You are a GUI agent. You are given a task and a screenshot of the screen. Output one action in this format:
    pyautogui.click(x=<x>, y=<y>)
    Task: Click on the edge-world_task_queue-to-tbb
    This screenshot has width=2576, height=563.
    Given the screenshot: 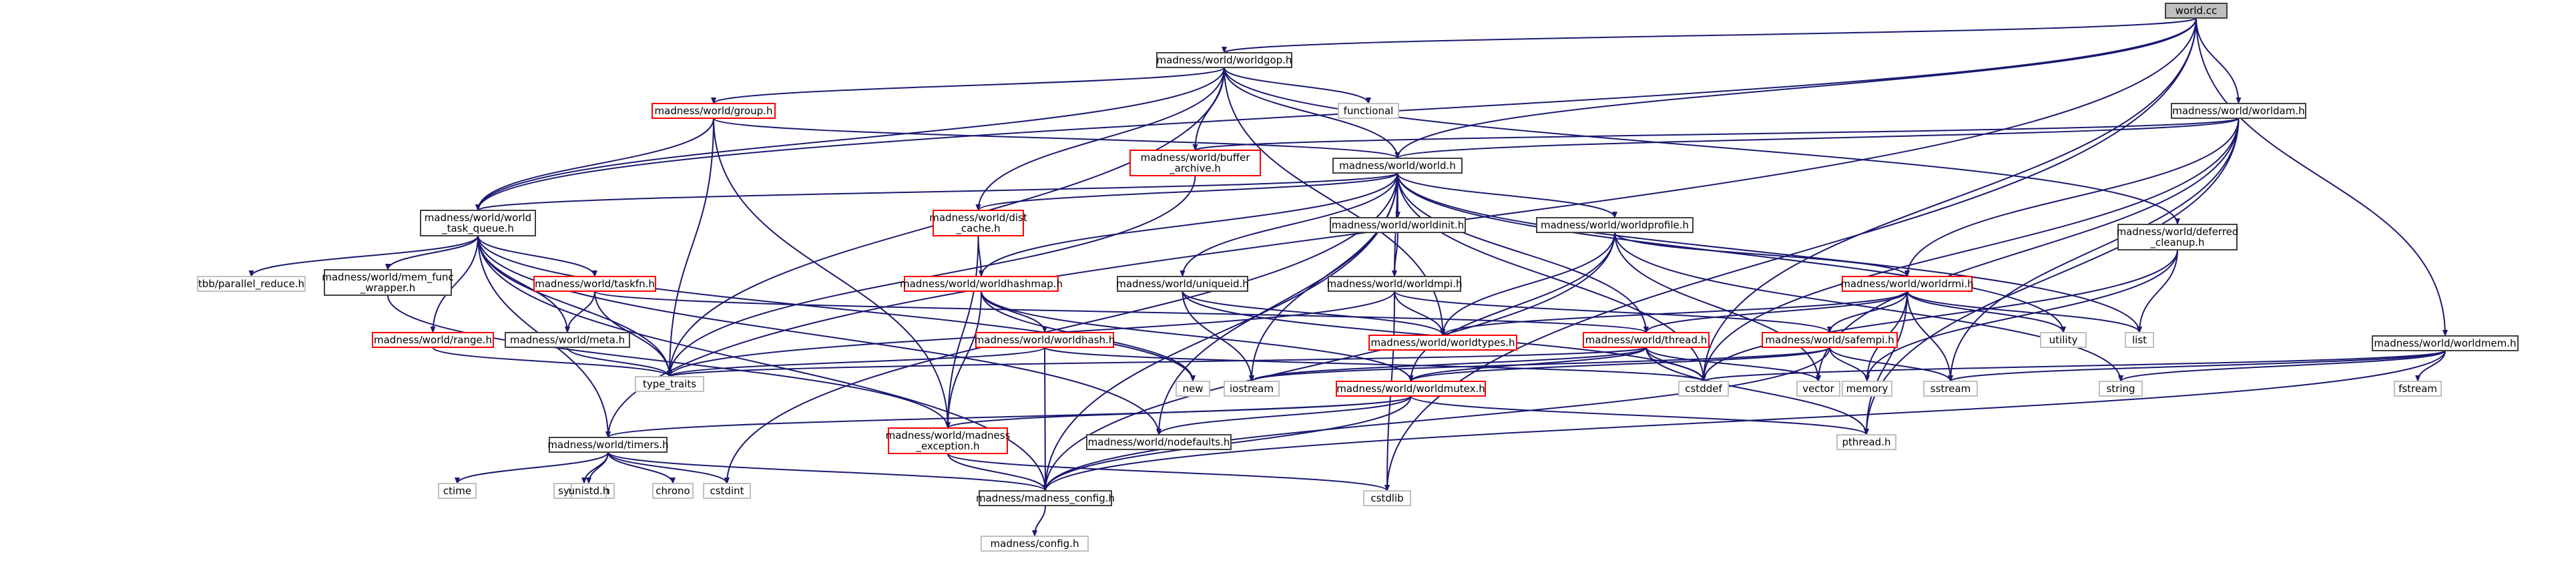 What is the action you would take?
    pyautogui.click(x=363, y=256)
    